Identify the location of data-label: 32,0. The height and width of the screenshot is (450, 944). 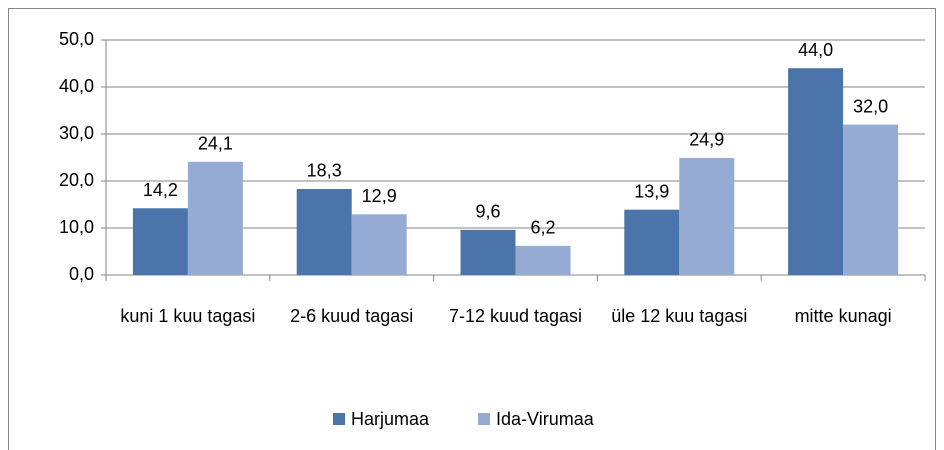
(870, 106).